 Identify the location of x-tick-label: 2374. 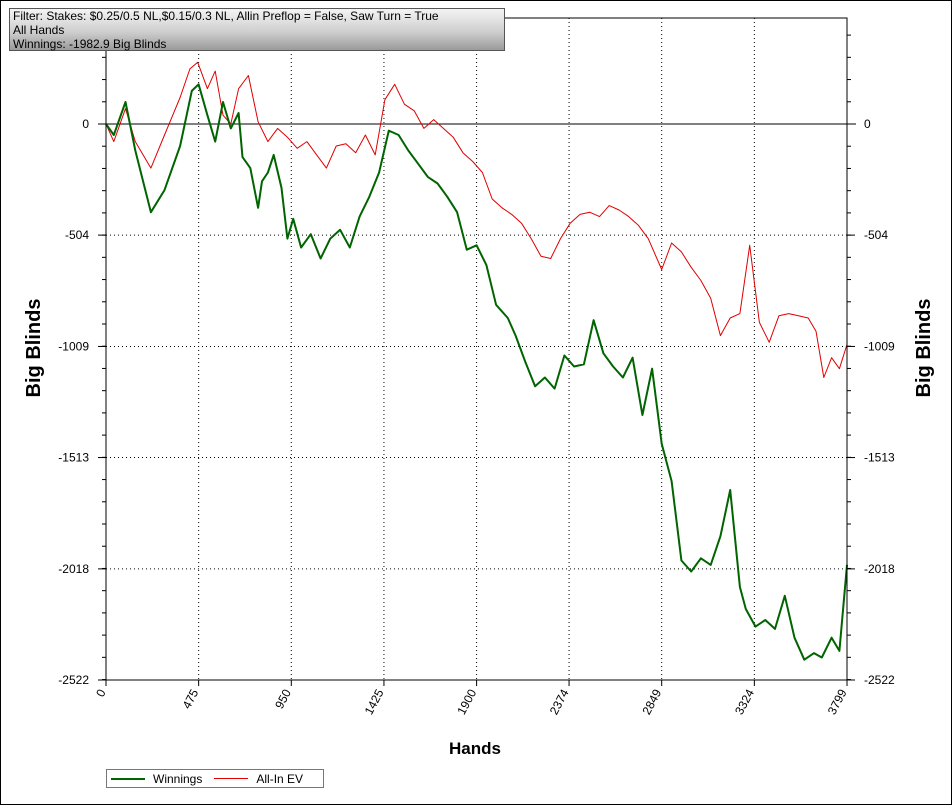
(559, 702).